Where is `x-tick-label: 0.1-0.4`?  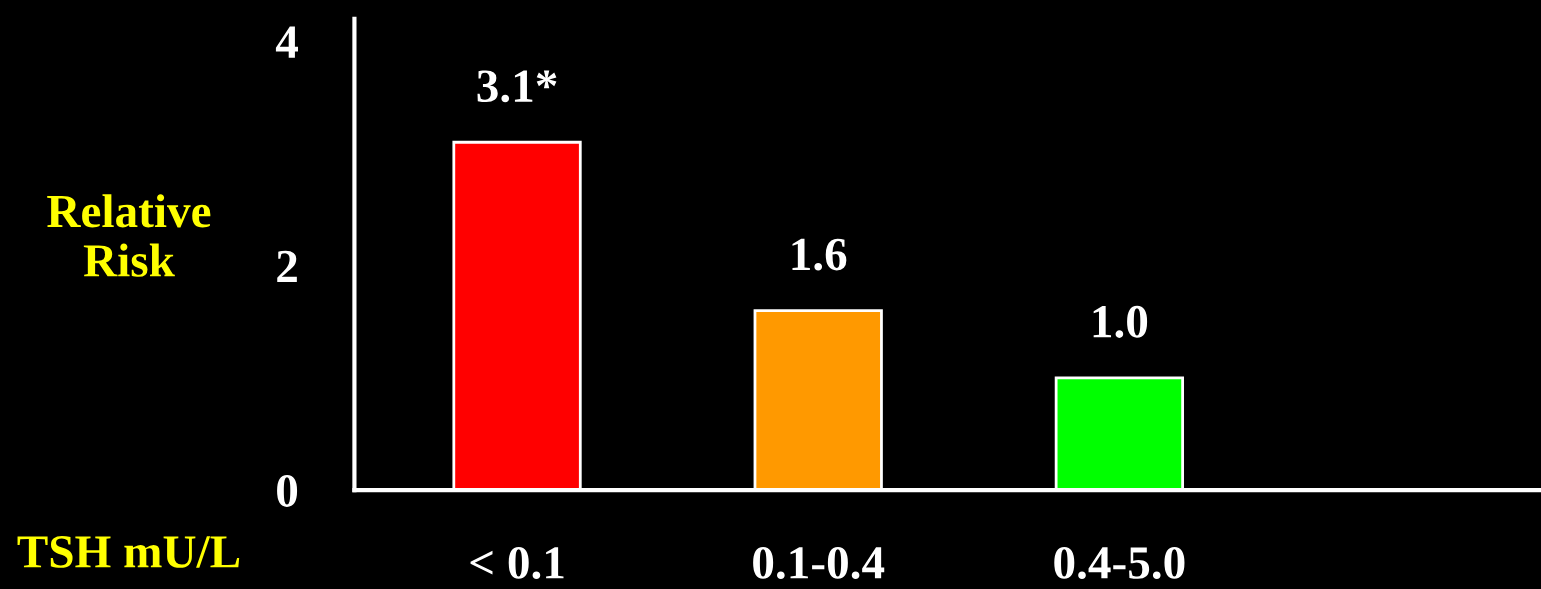 x-tick-label: 0.1-0.4 is located at coordinates (819, 563).